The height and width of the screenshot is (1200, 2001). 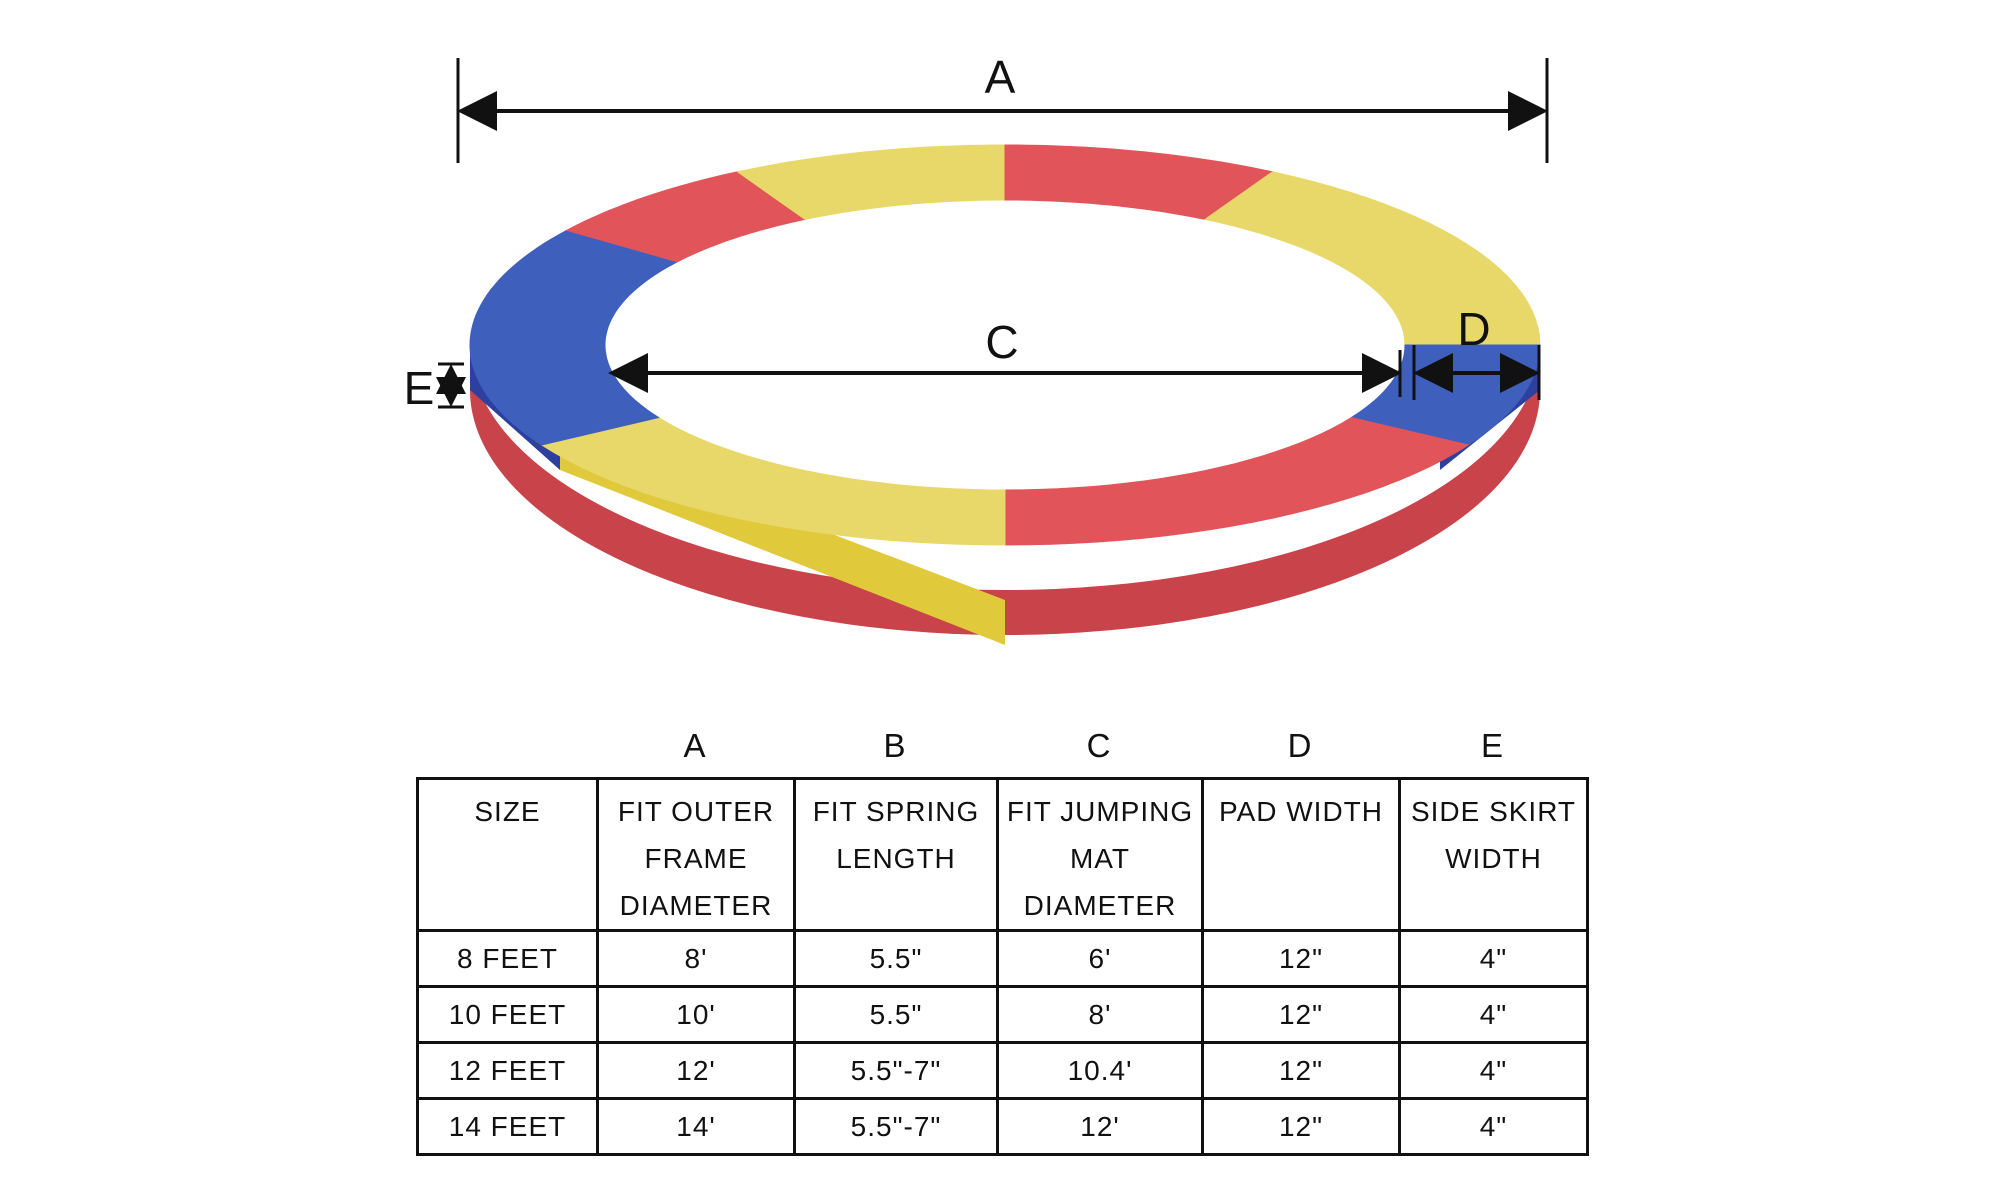 What do you see at coordinates (1493, 854) in the screenshot?
I see `header-side-skirt-width: SIDE SKIRT WIDTH` at bounding box center [1493, 854].